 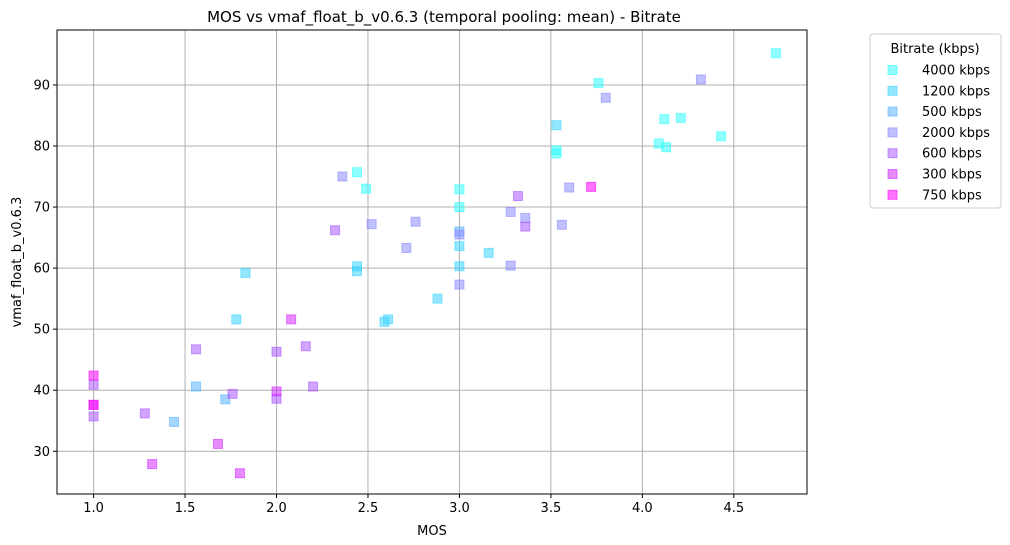 I want to click on x-tick-label: 4.5, so click(x=733, y=508).